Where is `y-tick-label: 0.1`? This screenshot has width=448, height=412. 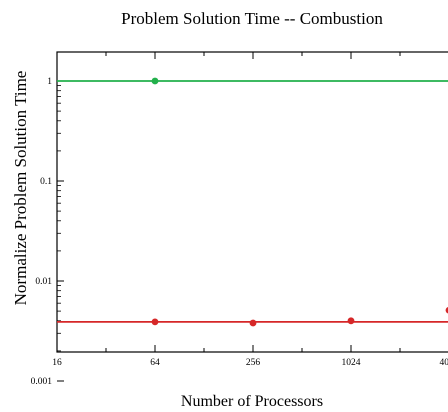
y-tick-label: 0.1 is located at coordinates (46, 182).